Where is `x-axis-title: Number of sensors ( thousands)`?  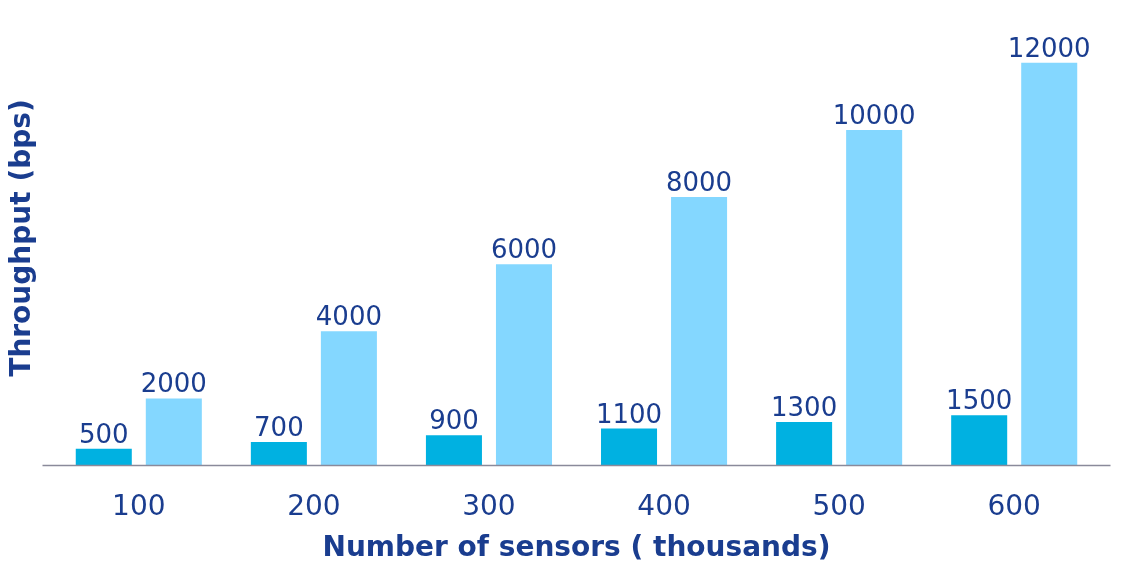
x-axis-title: Number of sensors ( thousands) is located at coordinates (576, 546).